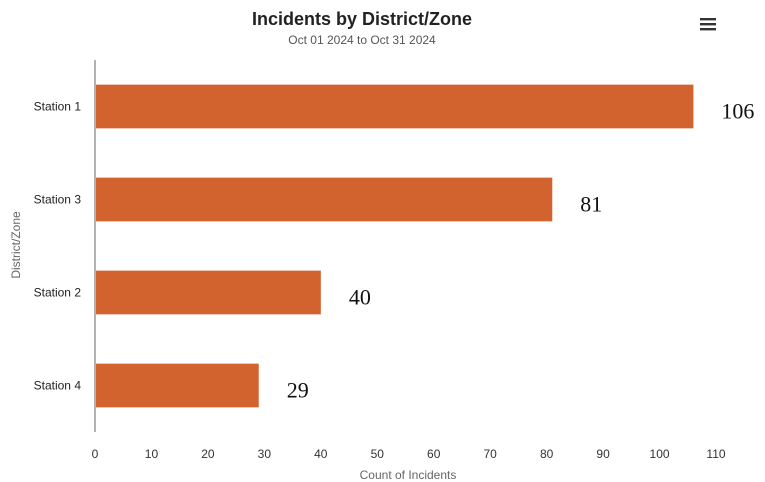 The image size is (765, 482). What do you see at coordinates (58, 293) in the screenshot?
I see `category-label: Station 2` at bounding box center [58, 293].